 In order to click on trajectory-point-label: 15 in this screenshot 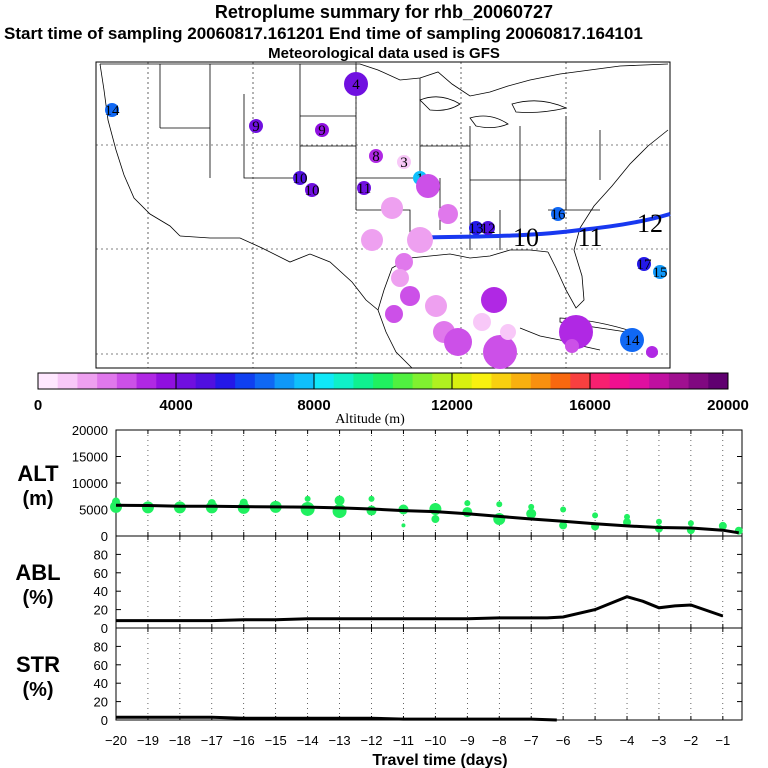, I will do `click(660, 273)`.